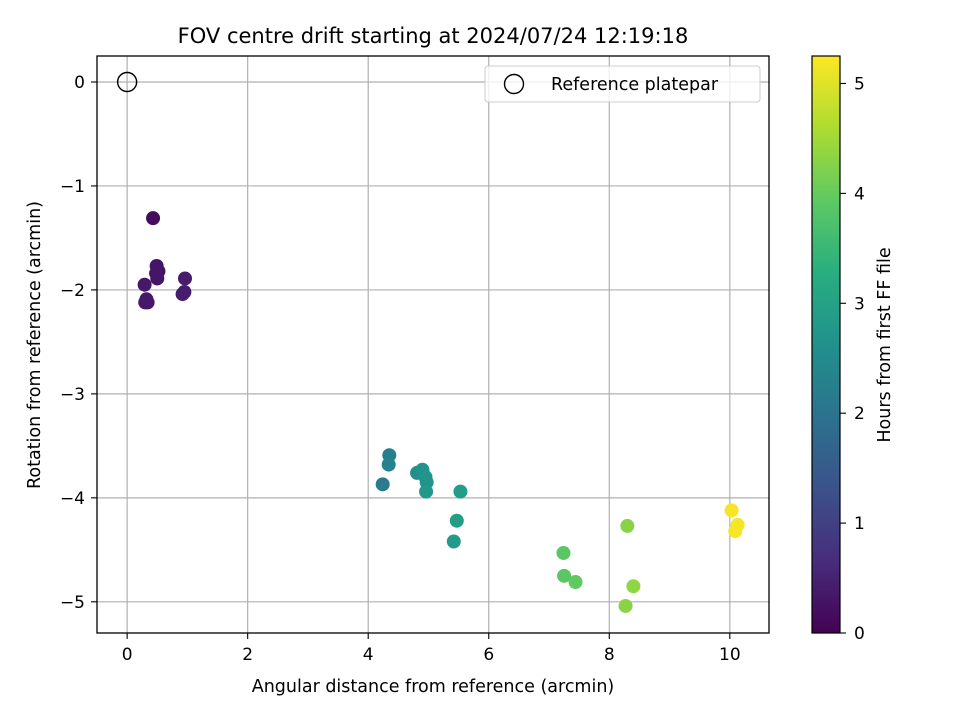 The image size is (960, 720). What do you see at coordinates (885, 344) in the screenshot?
I see `colorbar-label: Hours from first FF file` at bounding box center [885, 344].